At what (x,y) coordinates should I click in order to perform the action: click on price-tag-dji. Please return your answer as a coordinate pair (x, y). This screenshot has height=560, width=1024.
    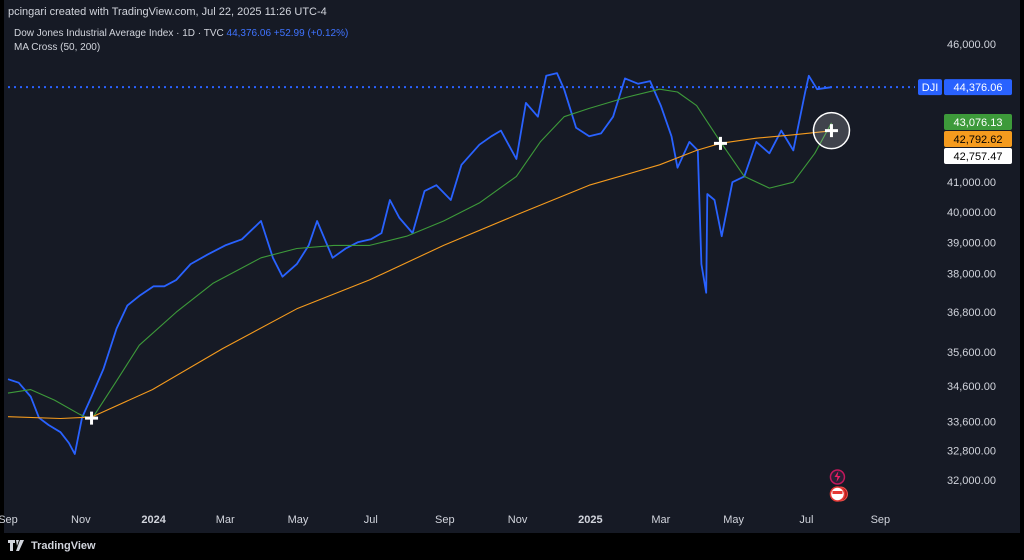
    Looking at the image, I should click on (930, 87).